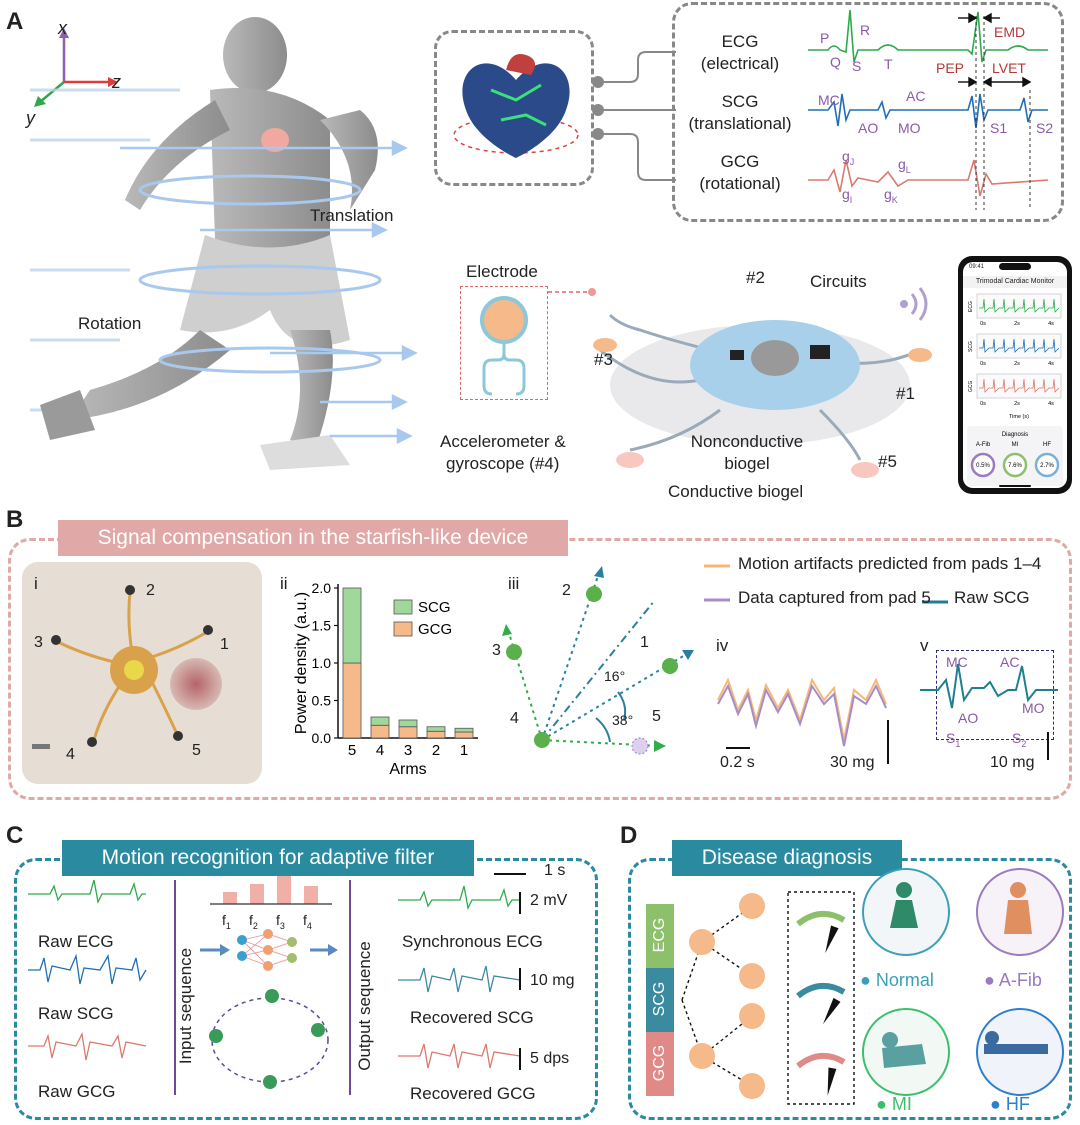 Image resolution: width=1080 pixels, height=1125 pixels. What do you see at coordinates (269, 292) in the screenshot?
I see `translation-arrows` at bounding box center [269, 292].